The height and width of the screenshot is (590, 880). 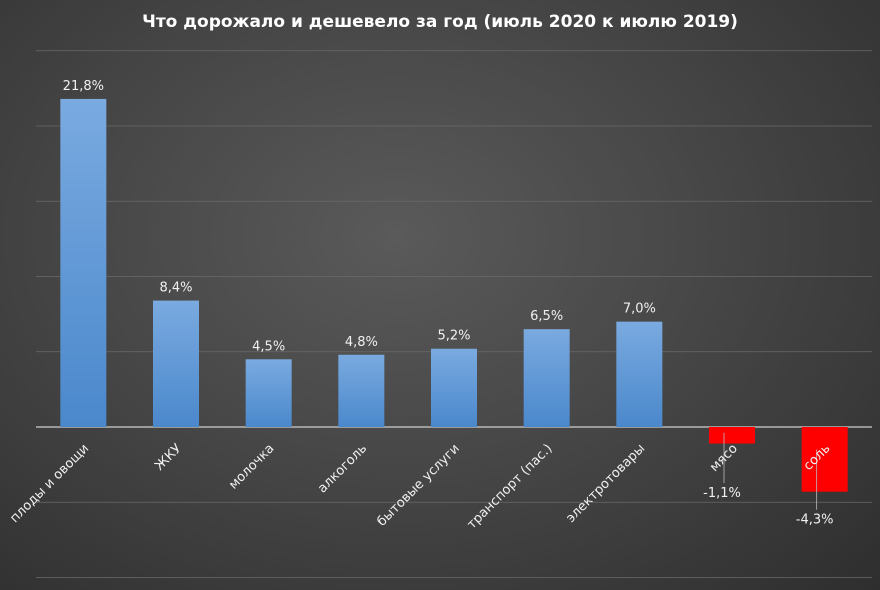 I want to click on data-label-8: -1,1%, so click(x=722, y=493).